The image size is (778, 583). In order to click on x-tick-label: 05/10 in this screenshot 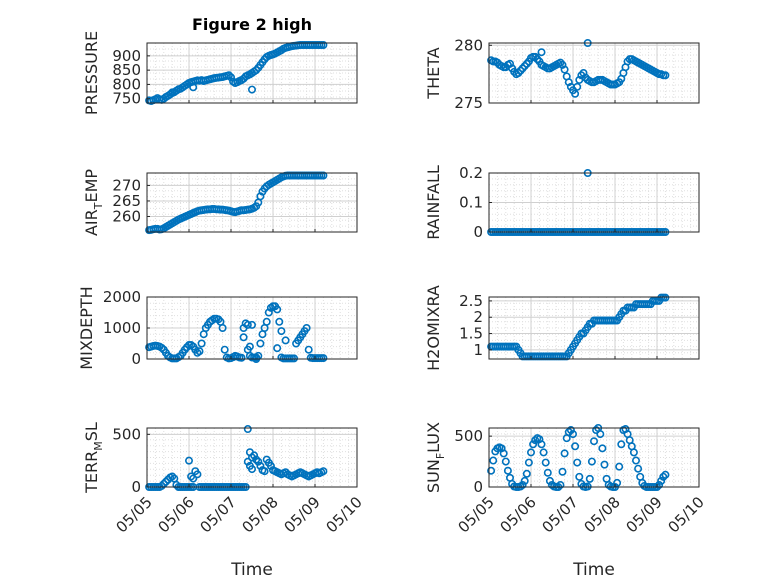, I will do `click(686, 514)`.